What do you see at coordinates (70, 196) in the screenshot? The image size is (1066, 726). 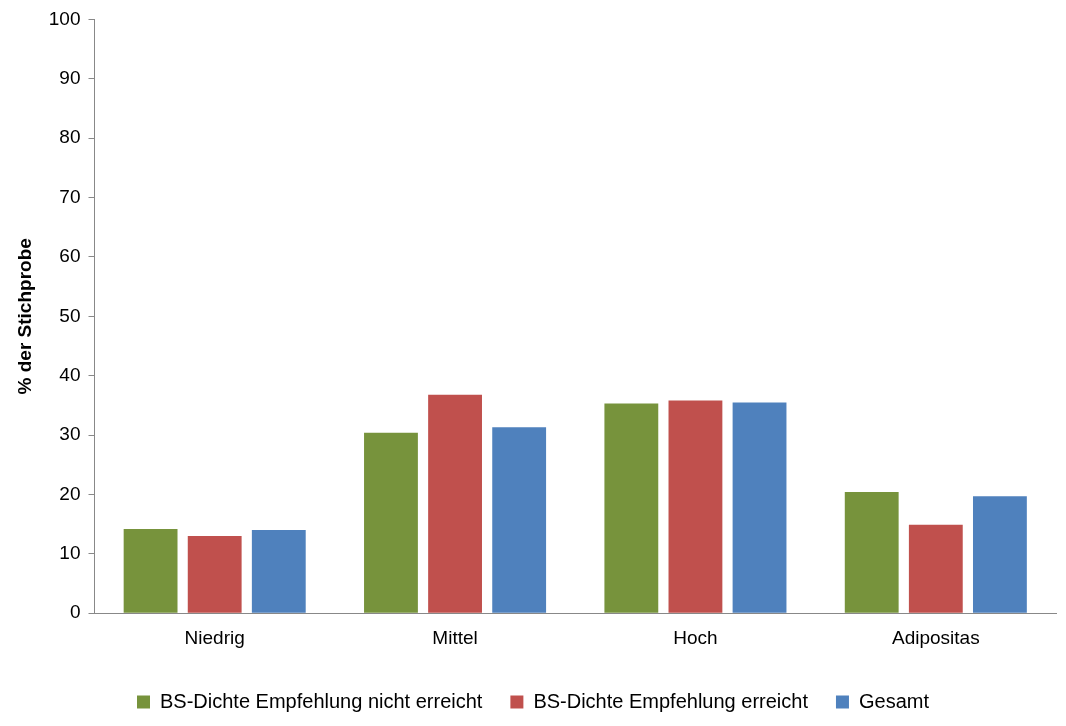 I see `y-tick-label: 70` at bounding box center [70, 196].